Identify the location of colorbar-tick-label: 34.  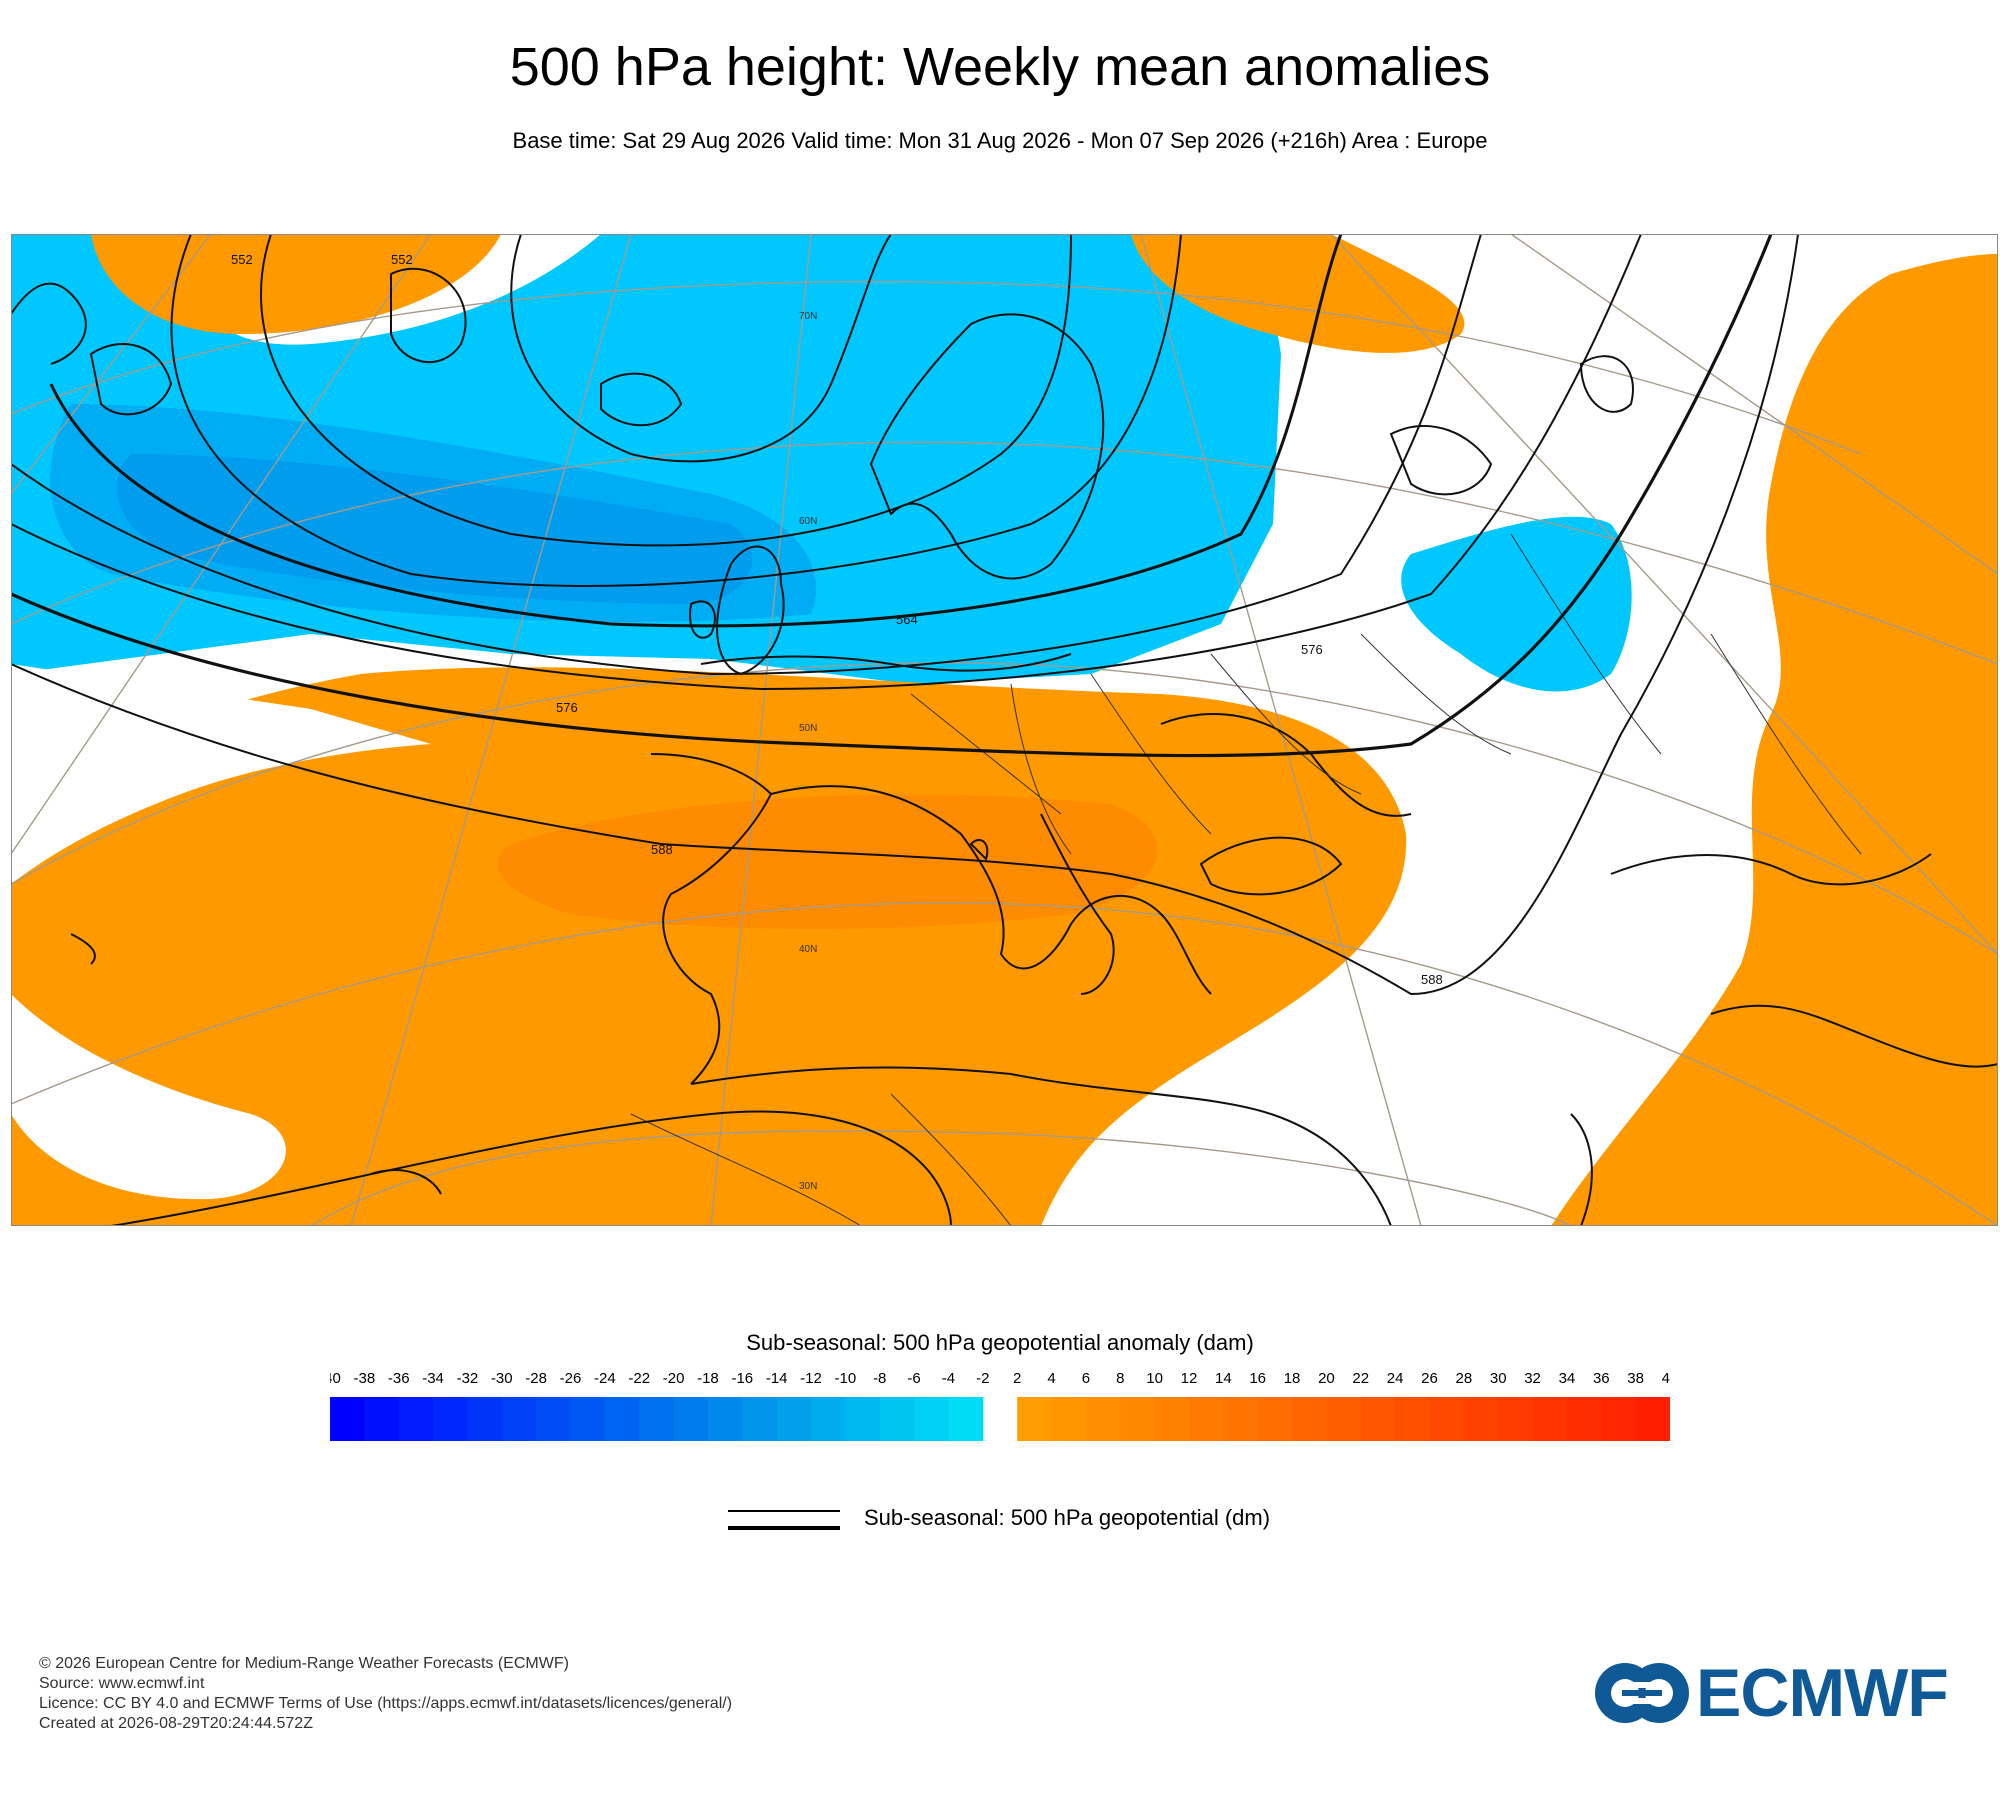
(1567, 1378).